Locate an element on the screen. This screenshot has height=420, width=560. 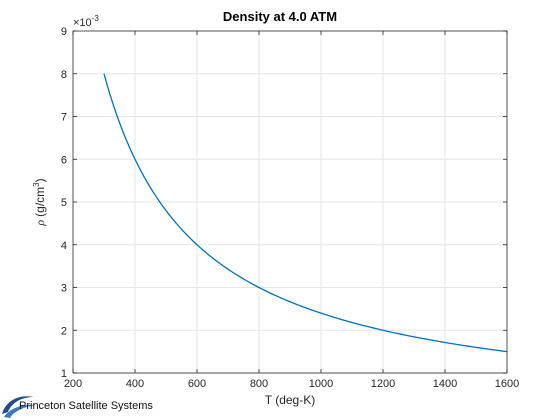
y-axis-label: ρ (g/cm3) is located at coordinates (39, 202).